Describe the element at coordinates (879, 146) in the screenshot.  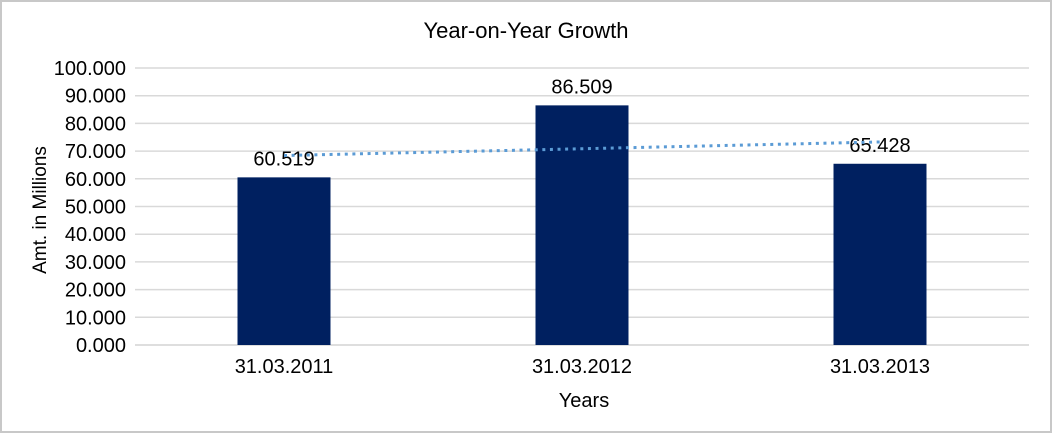
I see `bar-data-label: 65.428` at that location.